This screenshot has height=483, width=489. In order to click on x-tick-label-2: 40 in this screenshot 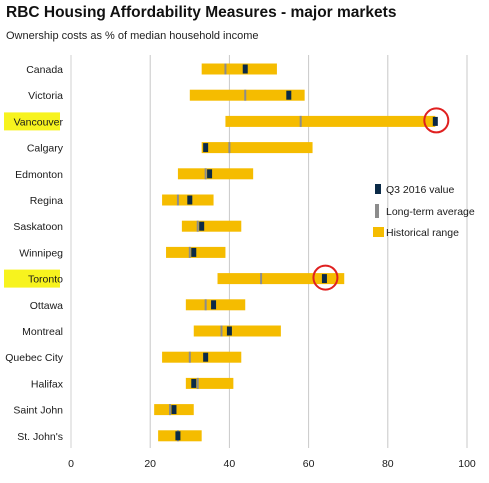, I will do `click(230, 464)`.